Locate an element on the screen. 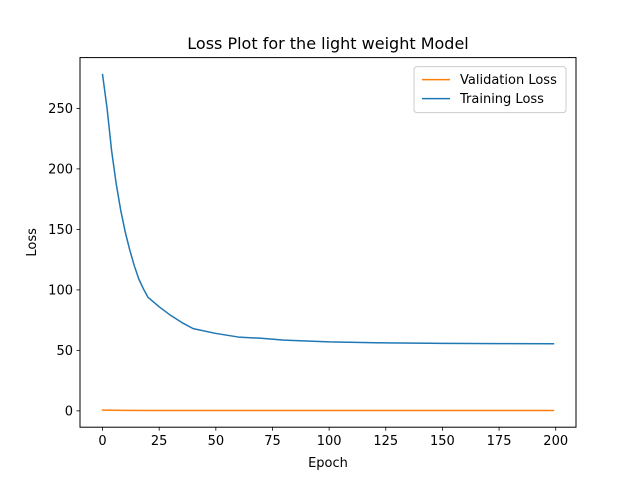 This screenshot has height=480, width=640. x-tick-label: 200 is located at coordinates (555, 441).